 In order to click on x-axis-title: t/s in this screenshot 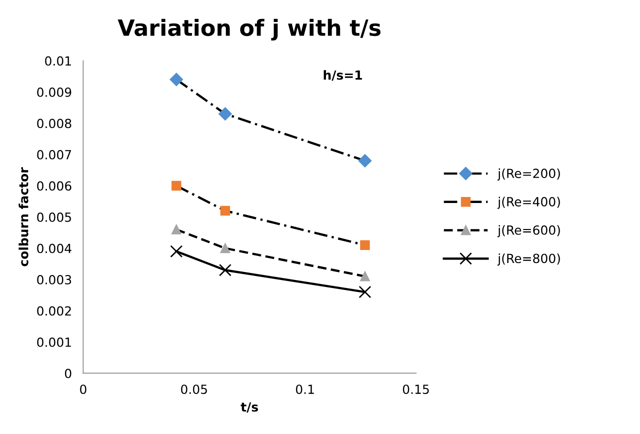, I will do `click(249, 407)`.